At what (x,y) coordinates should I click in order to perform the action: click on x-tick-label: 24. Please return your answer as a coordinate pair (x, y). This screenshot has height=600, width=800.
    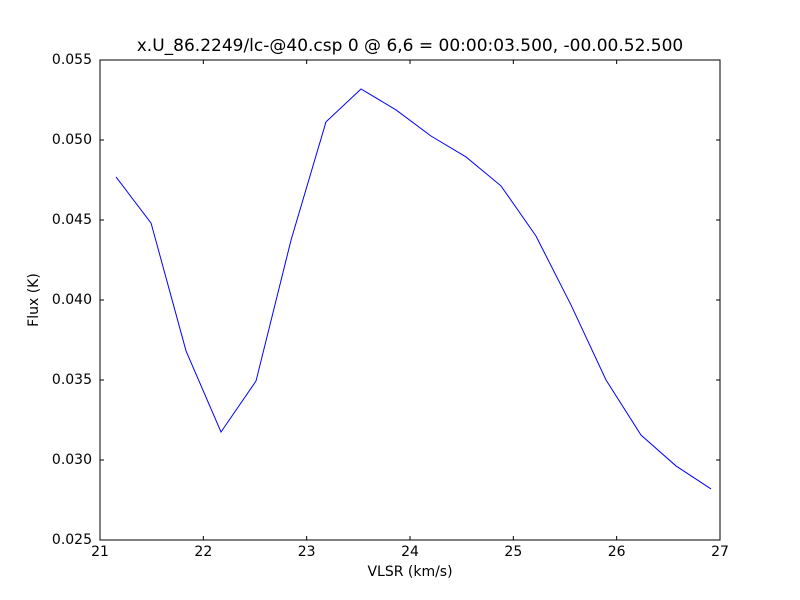
    Looking at the image, I should click on (410, 552).